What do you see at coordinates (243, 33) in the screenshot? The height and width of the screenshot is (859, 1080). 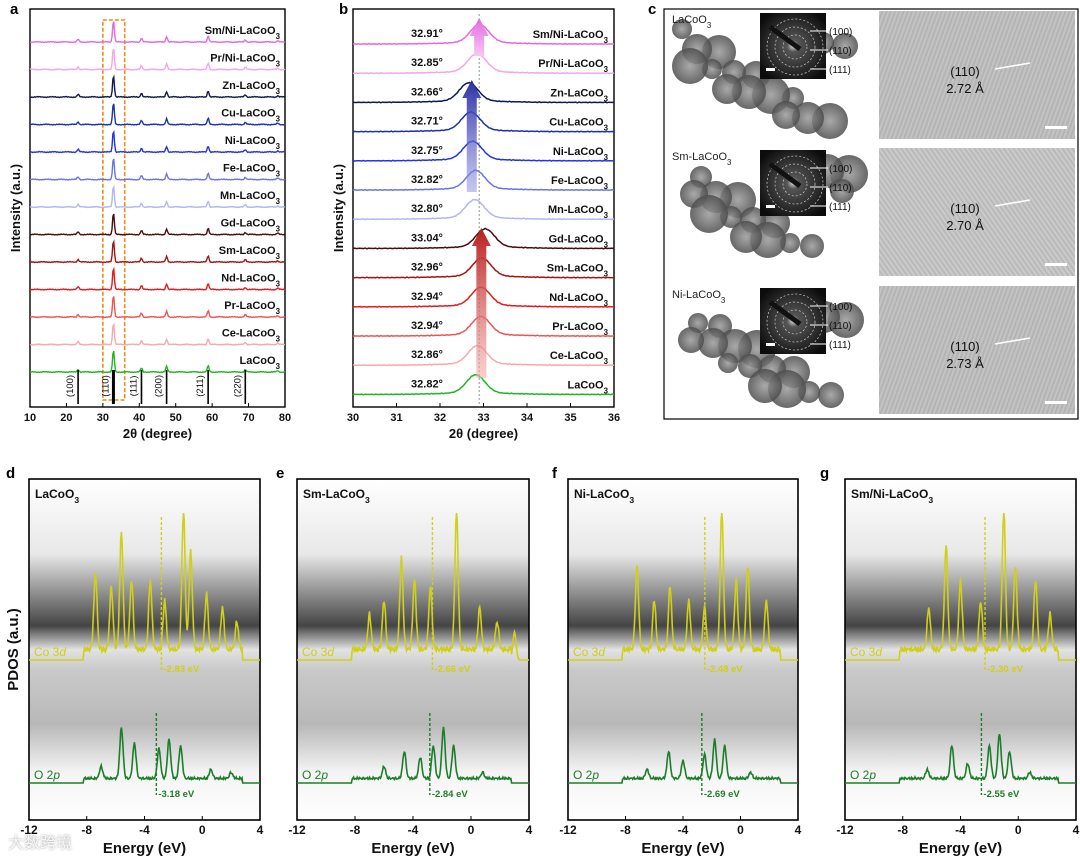 I see `xrd-series-label-0: Sm/Ni-LaCoO3` at bounding box center [243, 33].